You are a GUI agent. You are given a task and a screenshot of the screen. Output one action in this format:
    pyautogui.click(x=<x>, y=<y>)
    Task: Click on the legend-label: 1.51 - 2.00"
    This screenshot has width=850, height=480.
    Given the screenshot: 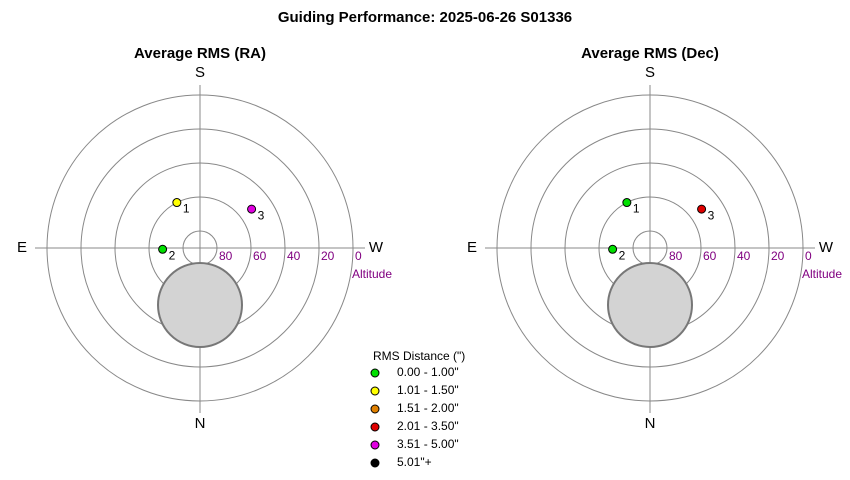 What is the action you would take?
    pyautogui.click(x=428, y=408)
    